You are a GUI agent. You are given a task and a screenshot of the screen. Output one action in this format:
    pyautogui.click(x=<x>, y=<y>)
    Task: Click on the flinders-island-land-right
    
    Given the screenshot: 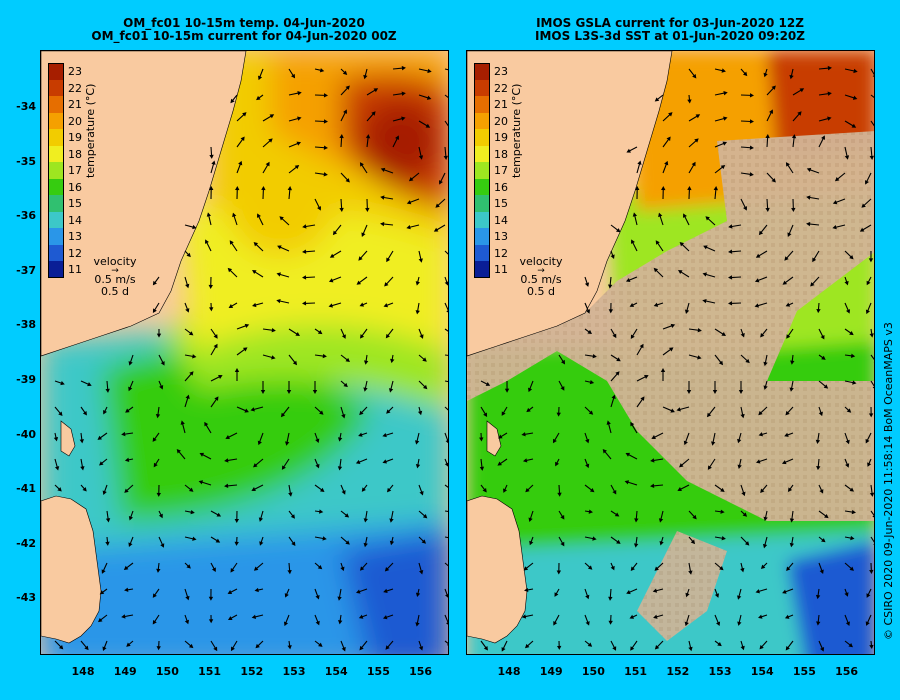 What is the action you would take?
    pyautogui.click(x=494, y=438)
    